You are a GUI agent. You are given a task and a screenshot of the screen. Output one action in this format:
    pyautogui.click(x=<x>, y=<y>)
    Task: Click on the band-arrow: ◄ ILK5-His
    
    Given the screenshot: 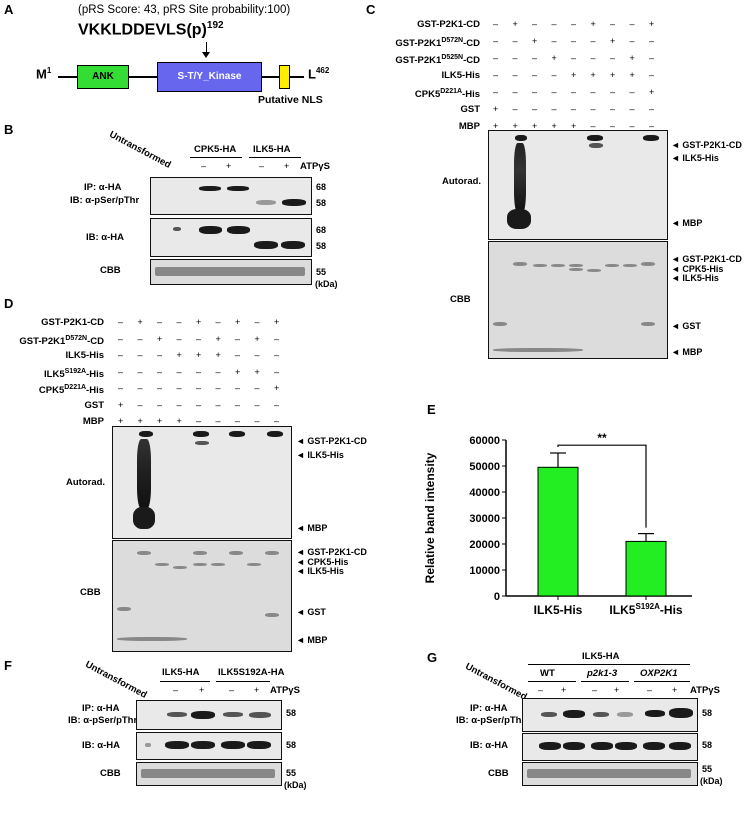 What is the action you would take?
    pyautogui.click(x=320, y=571)
    